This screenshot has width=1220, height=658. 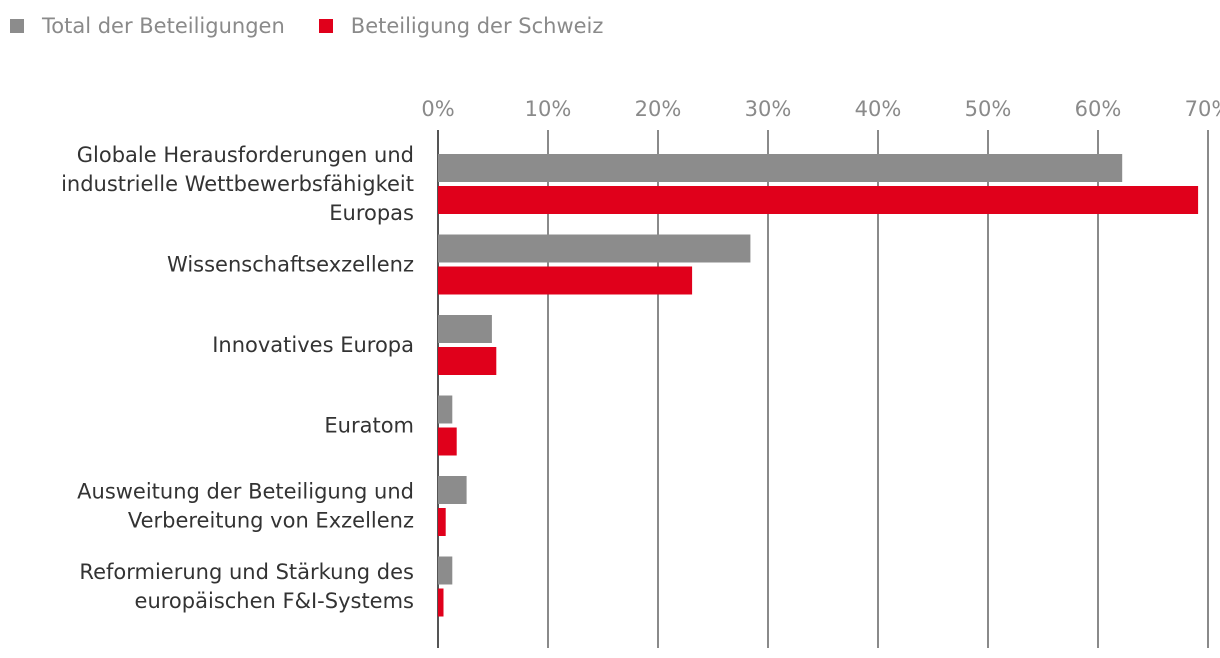 I want to click on x-tick-label: 20%, so click(x=658, y=109).